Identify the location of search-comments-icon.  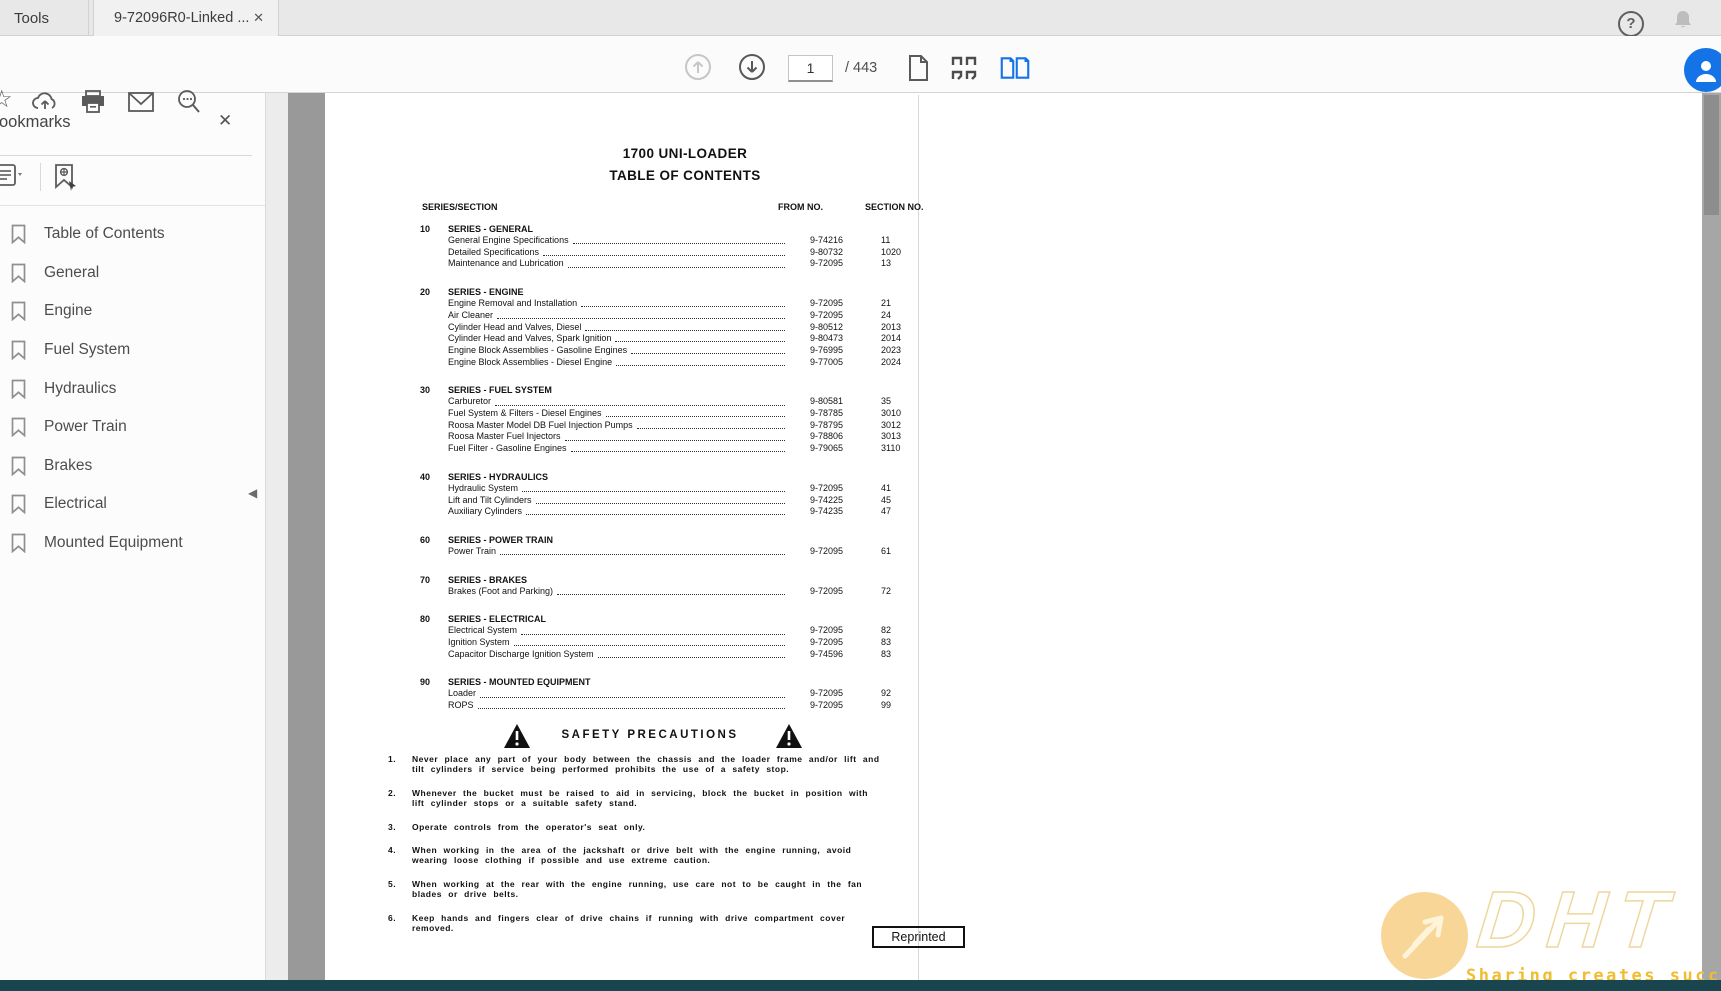
(189, 102).